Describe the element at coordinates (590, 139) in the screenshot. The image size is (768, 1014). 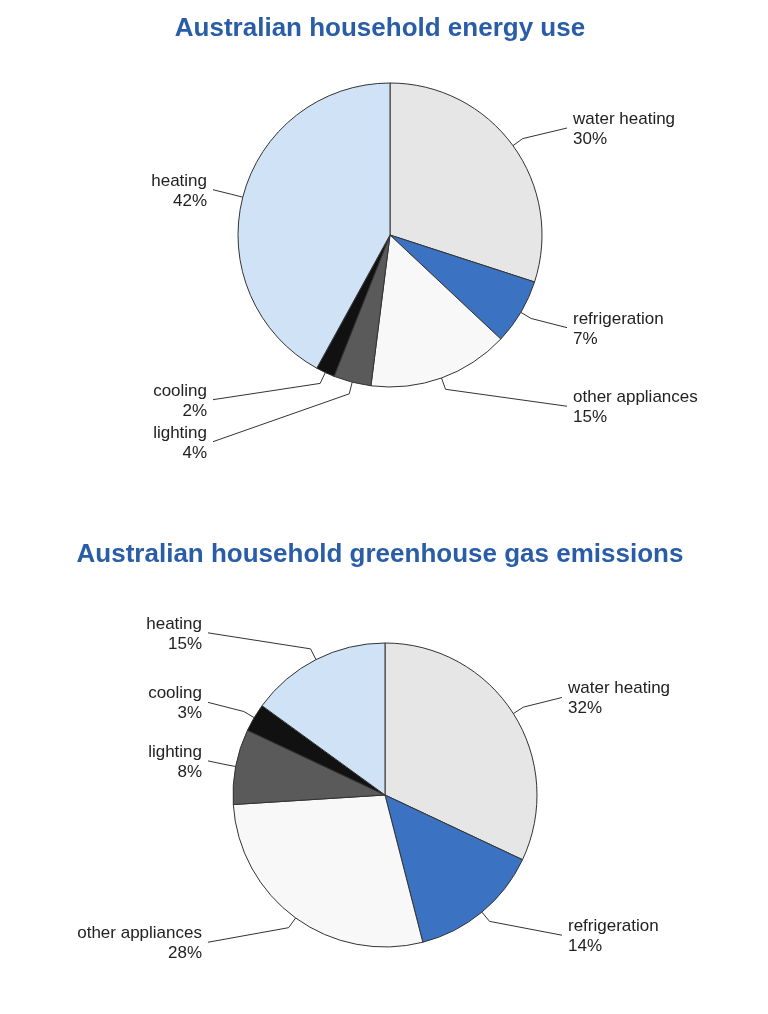
I see `data-label: 30%` at that location.